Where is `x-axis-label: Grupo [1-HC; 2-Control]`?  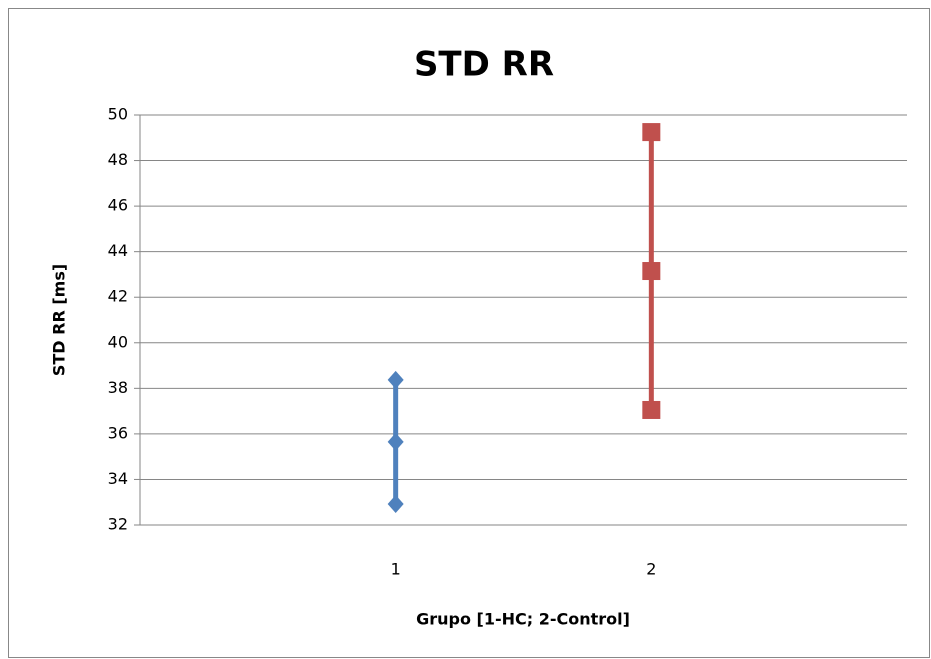 x-axis-label: Grupo [1-HC; 2-Control] is located at coordinates (523, 619).